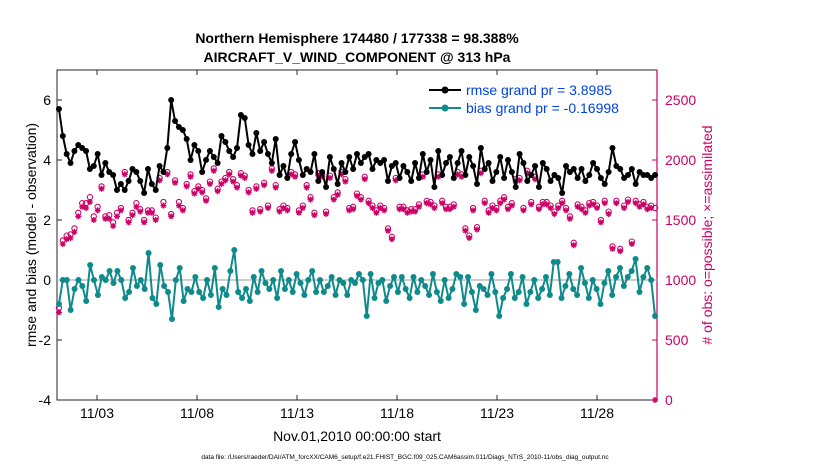 This screenshot has height=475, width=830. Describe the element at coordinates (45, 340) in the screenshot. I see `y-tick-label-left: -2` at that location.